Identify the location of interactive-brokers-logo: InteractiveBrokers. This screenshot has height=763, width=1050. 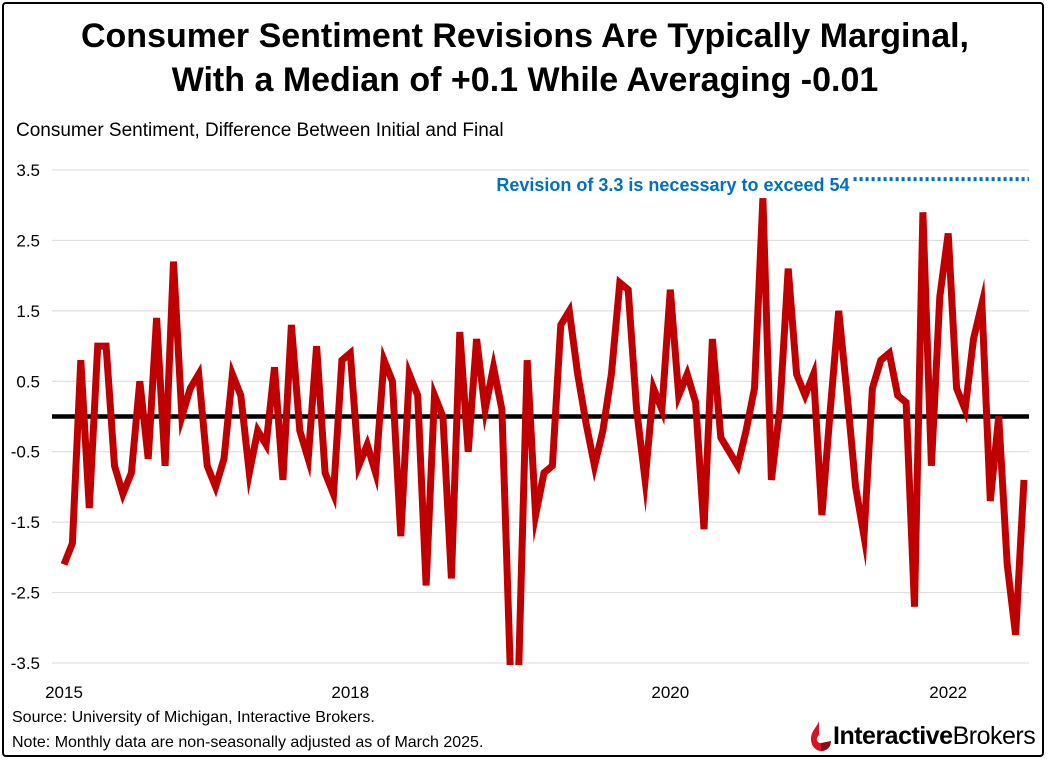
(921, 736).